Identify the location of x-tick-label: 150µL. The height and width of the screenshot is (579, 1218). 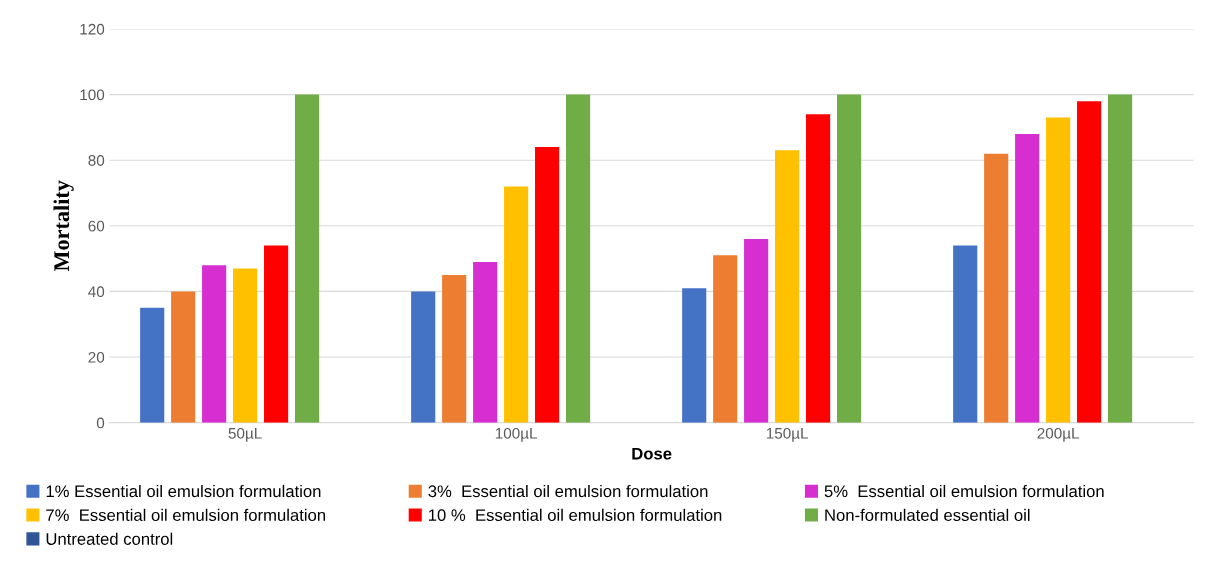
(787, 434).